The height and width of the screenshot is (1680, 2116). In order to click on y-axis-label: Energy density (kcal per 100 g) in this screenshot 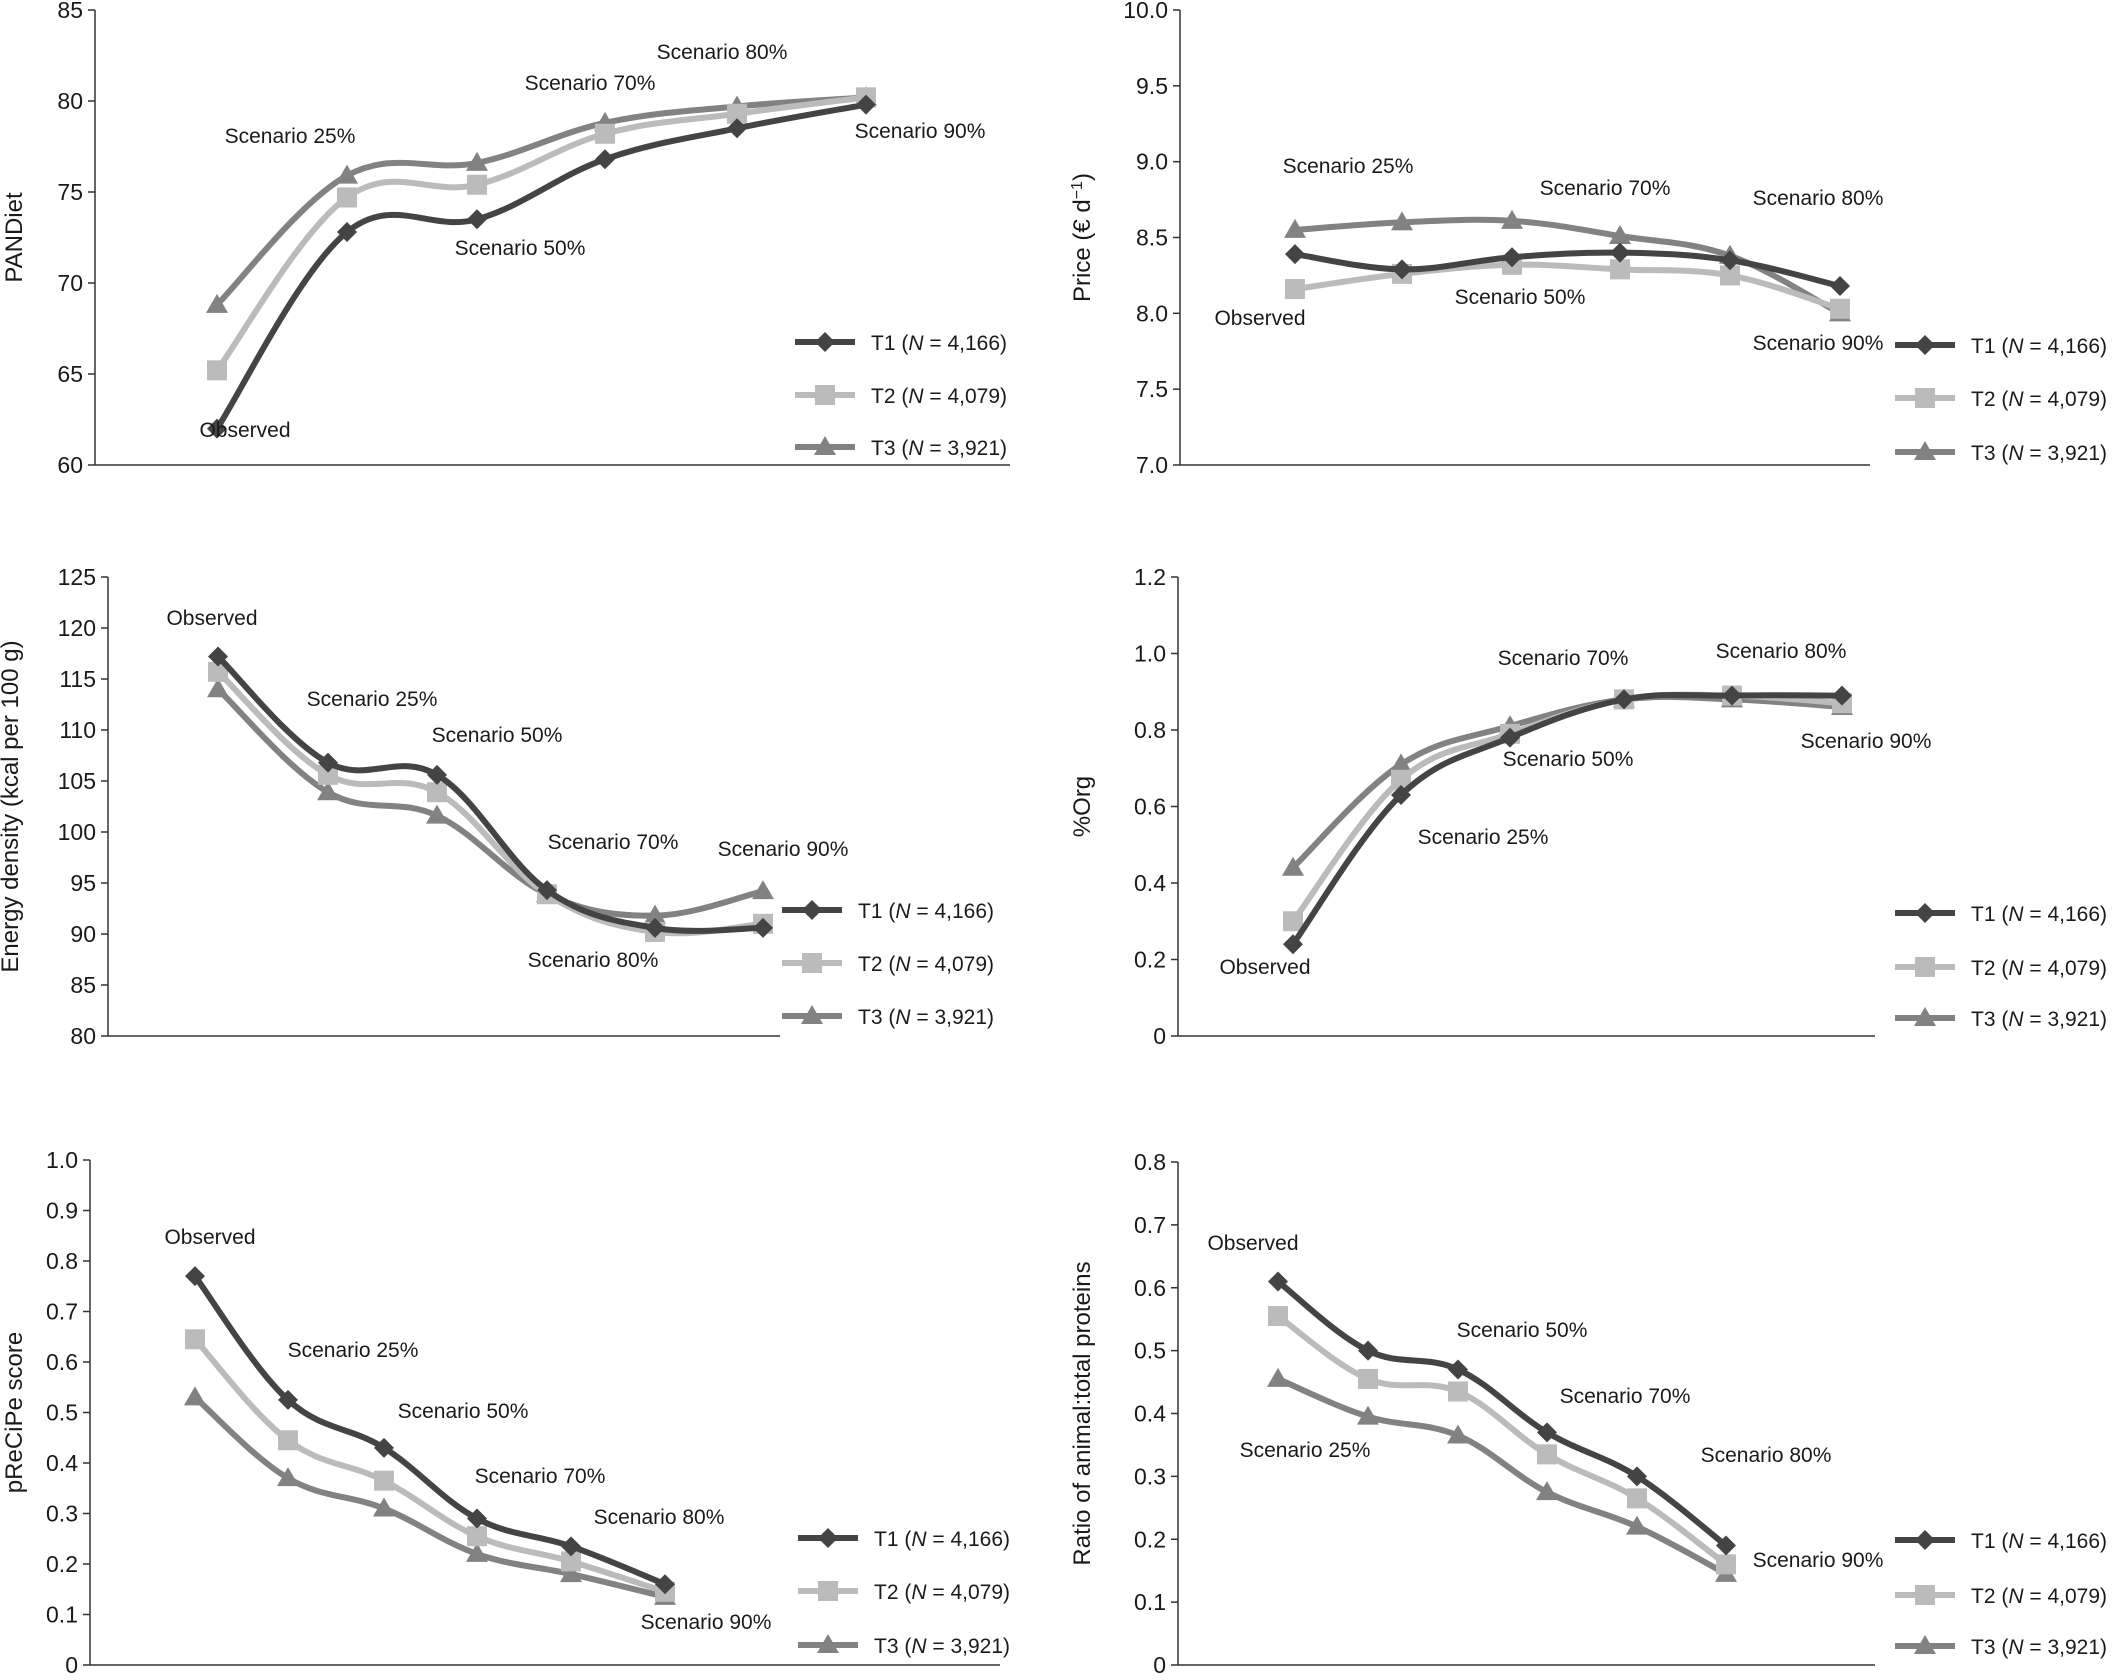, I will do `click(12, 806)`.